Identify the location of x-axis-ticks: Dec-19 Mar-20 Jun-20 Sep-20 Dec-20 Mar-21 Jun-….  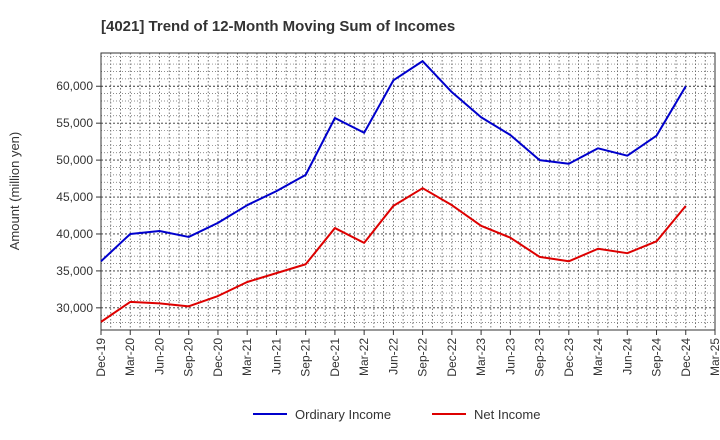
(407, 353).